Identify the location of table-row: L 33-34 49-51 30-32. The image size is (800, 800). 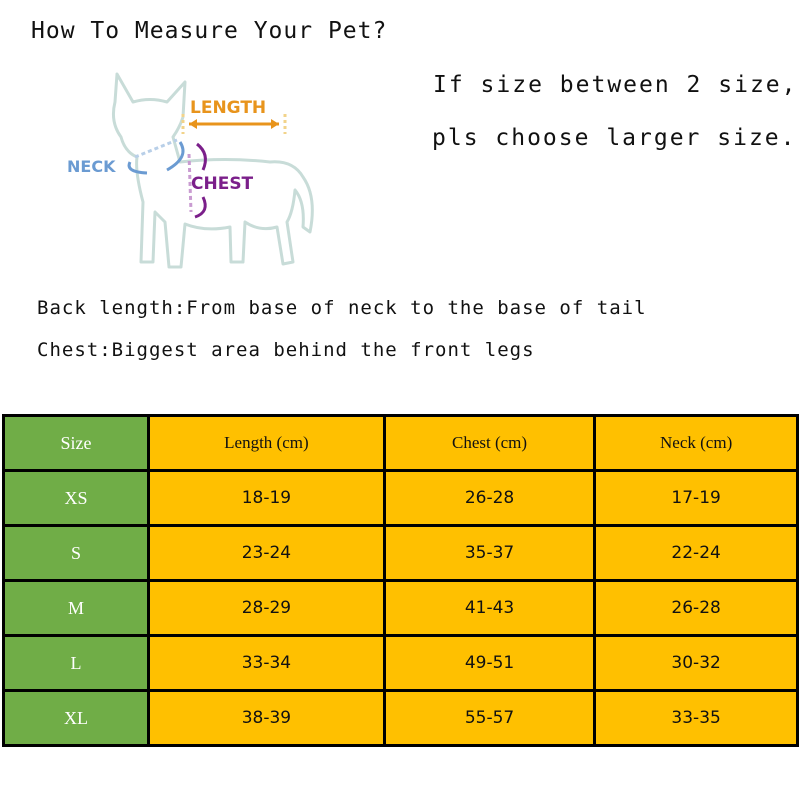
(400, 663).